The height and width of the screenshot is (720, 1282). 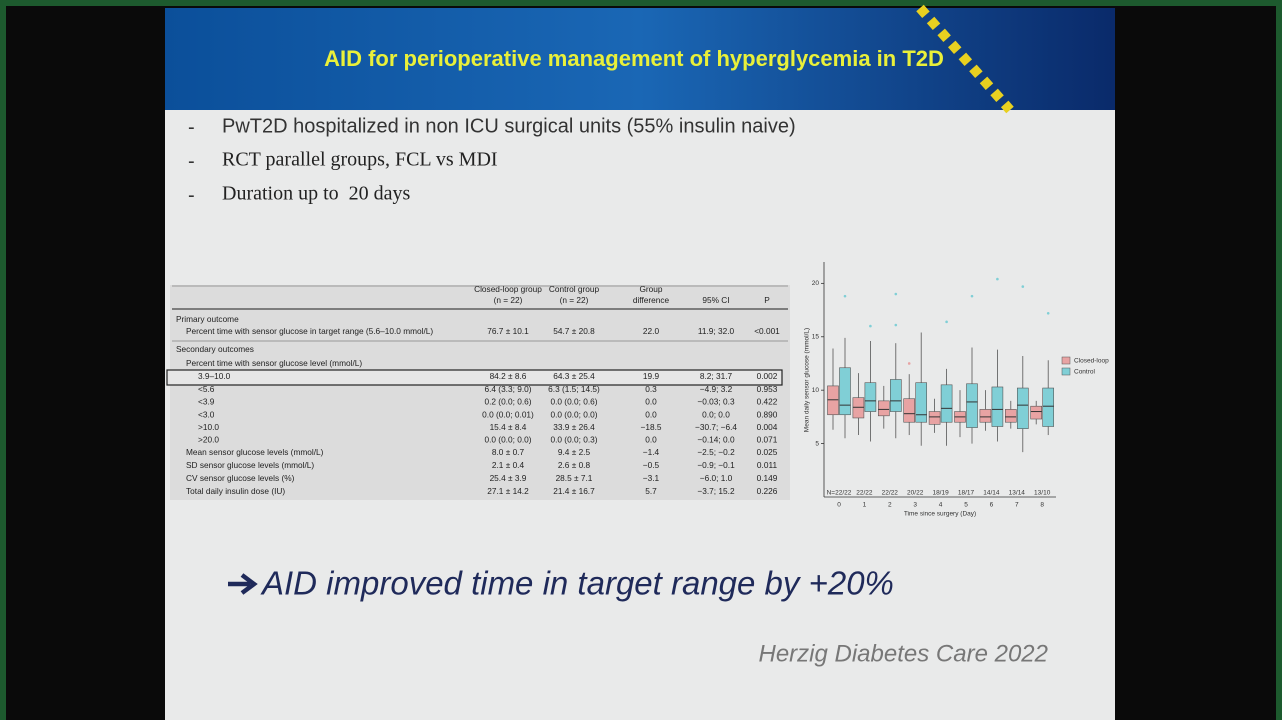 What do you see at coordinates (508, 491) in the screenshot?
I see `table-cell: 27.1 ± 14.2` at bounding box center [508, 491].